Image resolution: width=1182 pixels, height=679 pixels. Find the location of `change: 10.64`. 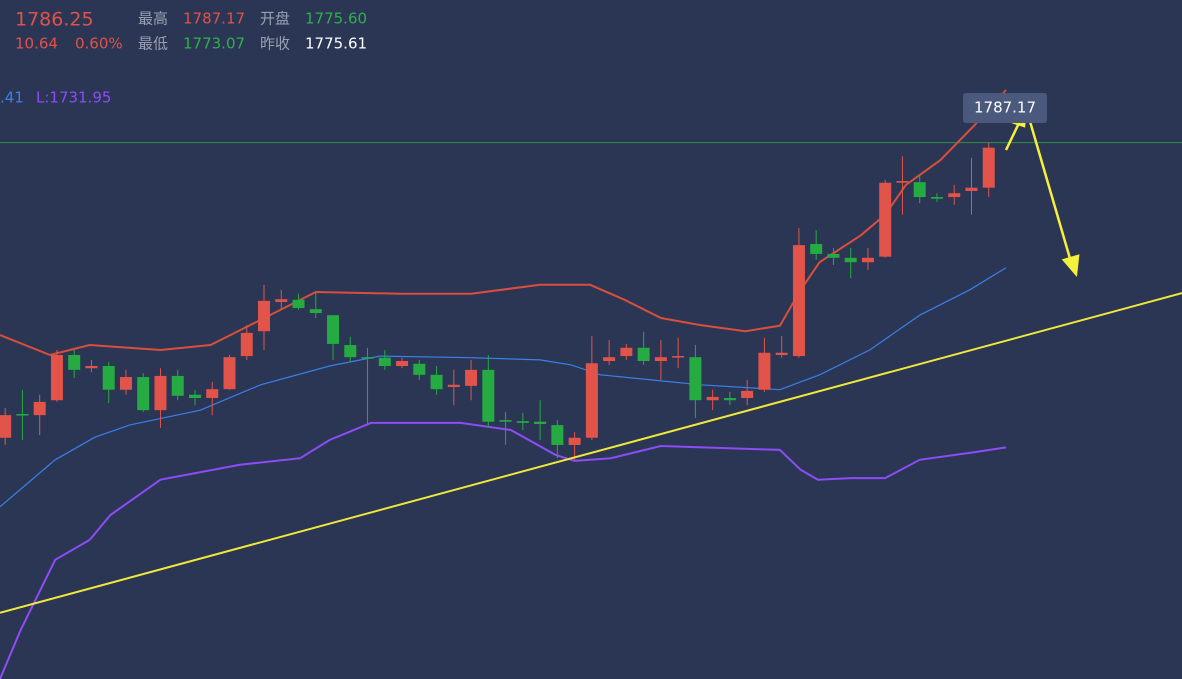

change: 10.64 is located at coordinates (36, 44).